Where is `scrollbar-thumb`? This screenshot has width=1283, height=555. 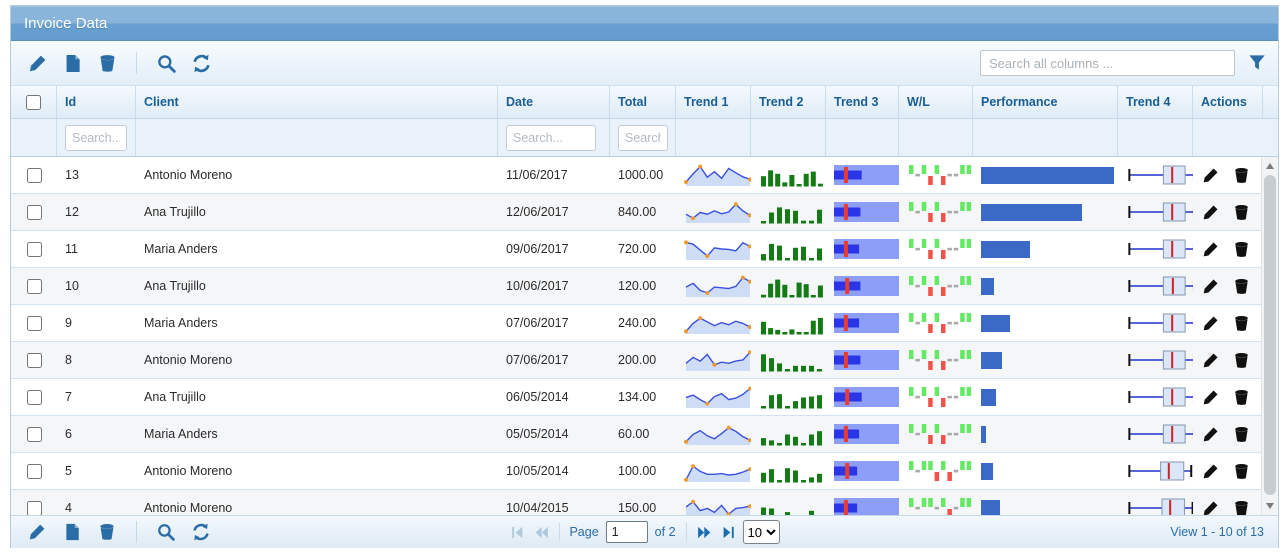
scrollbar-thumb is located at coordinates (1270, 335).